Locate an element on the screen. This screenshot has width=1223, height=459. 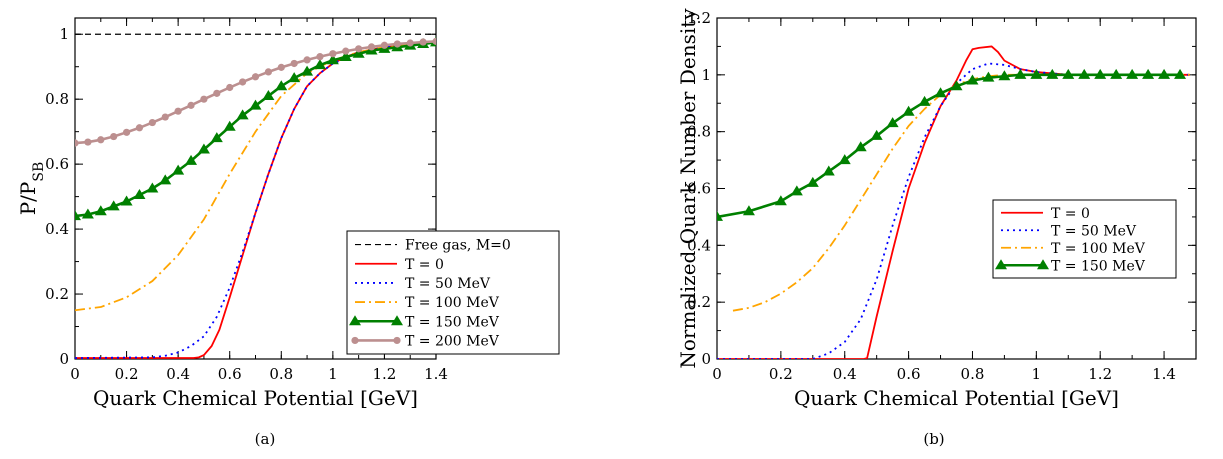
legend-box is located at coordinates (453, 292).